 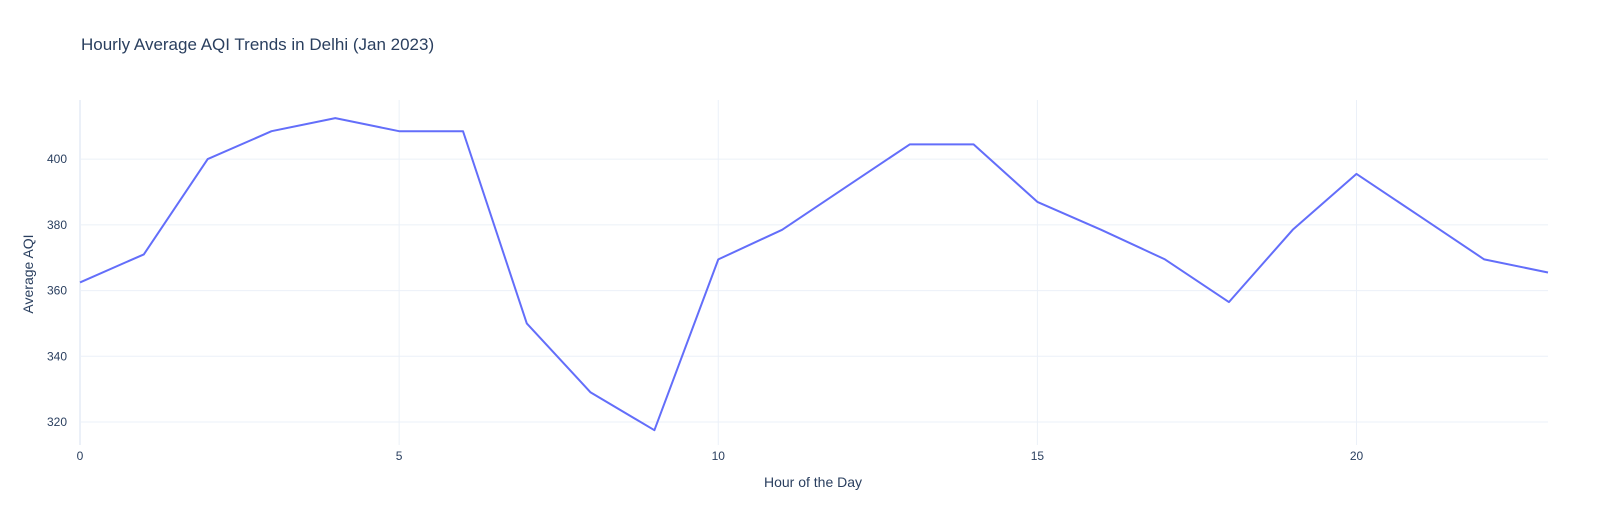 I want to click on x-tick-label-2: 10, so click(x=719, y=456).